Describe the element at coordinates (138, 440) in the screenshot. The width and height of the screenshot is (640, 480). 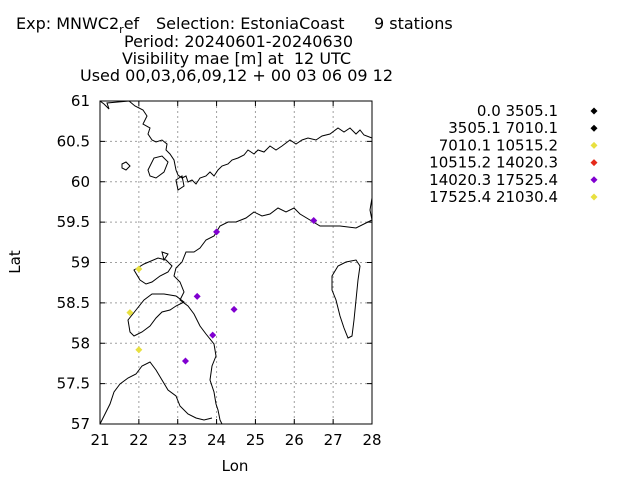
I see `x-tick-label: 22` at that location.